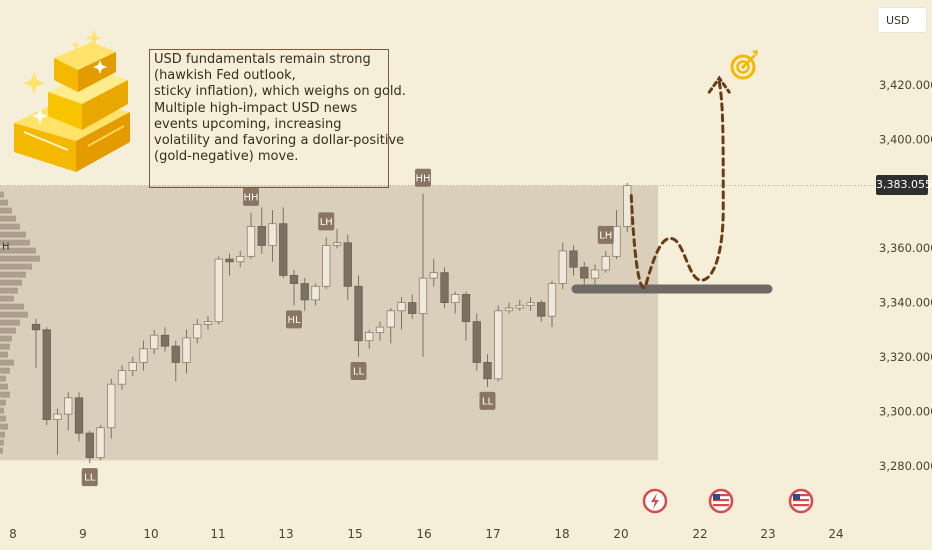 This screenshot has height=550, width=932. What do you see at coordinates (905, 466) in the screenshot?
I see `y-tick-label: 3,280.000` at bounding box center [905, 466].